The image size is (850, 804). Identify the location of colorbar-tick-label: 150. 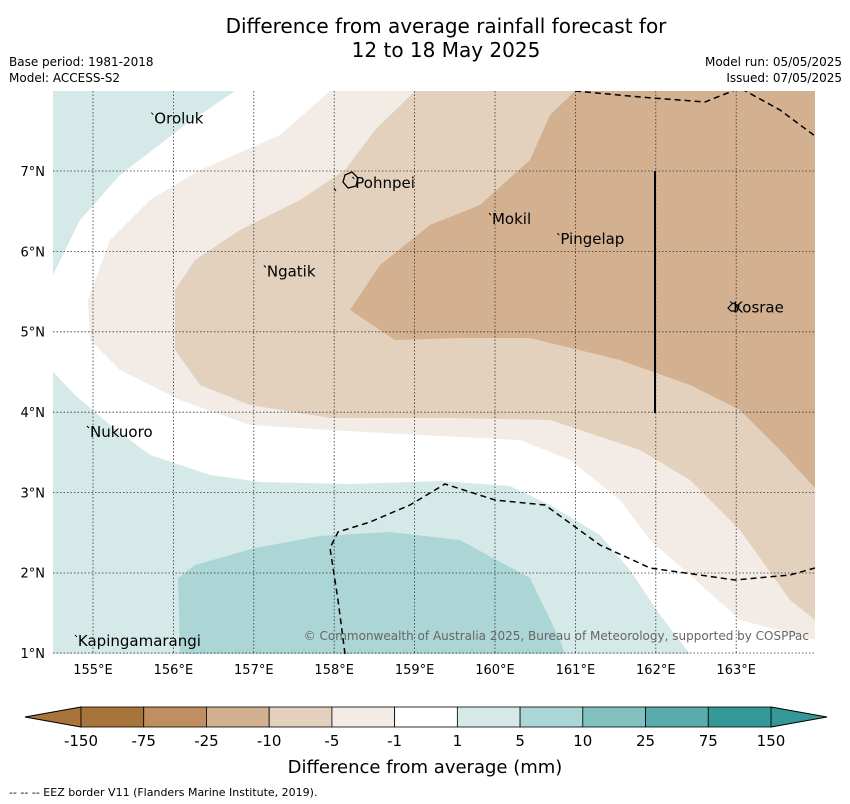
(771, 741).